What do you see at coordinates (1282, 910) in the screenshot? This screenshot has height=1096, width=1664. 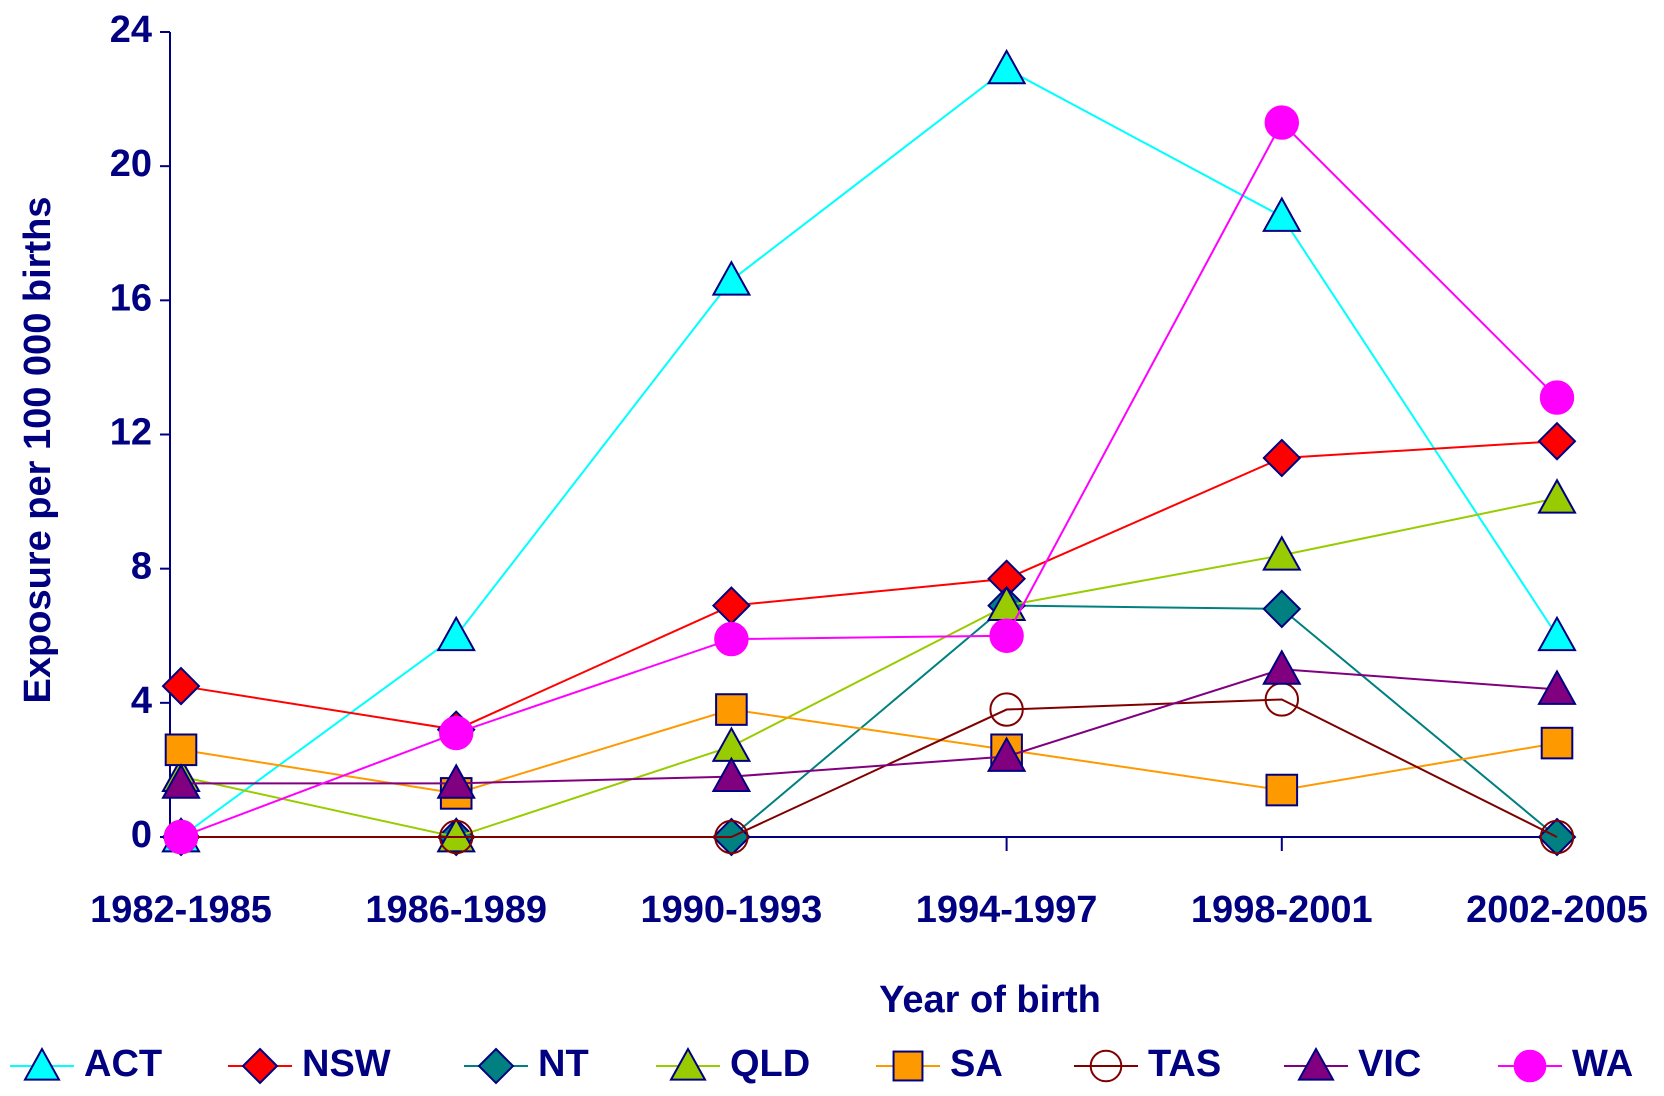 I see `x-tick-label: 1998-2001` at bounding box center [1282, 910].